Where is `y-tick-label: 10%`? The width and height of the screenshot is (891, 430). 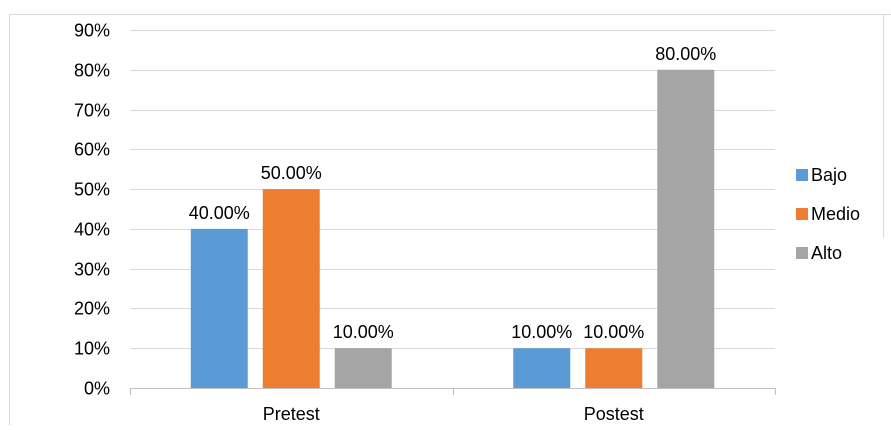
y-tick-label: 10% is located at coordinates (92, 349).